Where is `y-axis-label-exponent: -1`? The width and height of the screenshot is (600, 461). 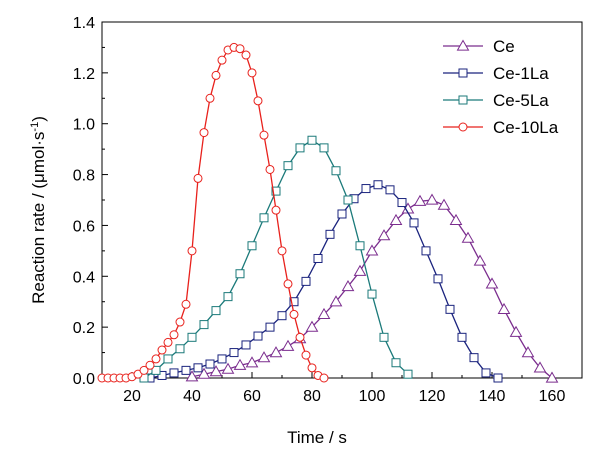
y-axis-label-exponent: -1 is located at coordinates (35, 127).